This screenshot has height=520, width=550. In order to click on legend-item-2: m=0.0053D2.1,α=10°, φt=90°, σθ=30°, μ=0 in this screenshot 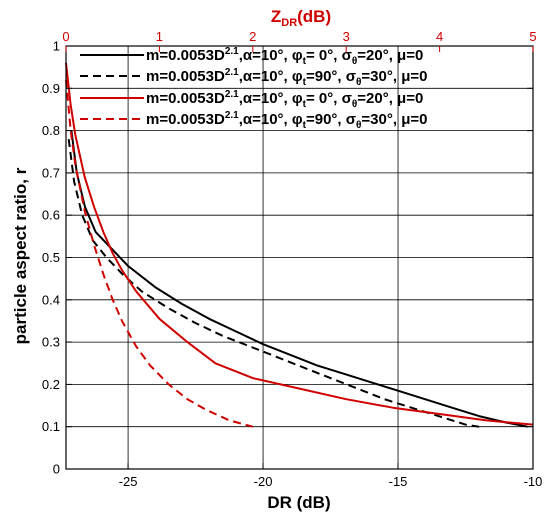, I will do `click(253, 77)`.